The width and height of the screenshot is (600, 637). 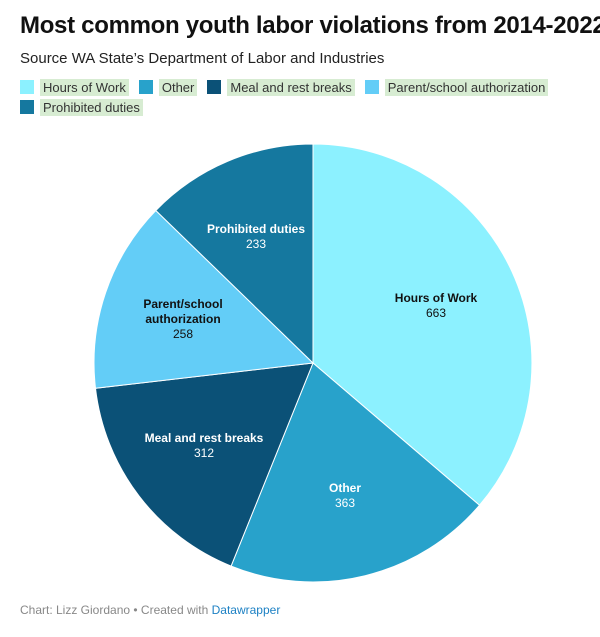 What do you see at coordinates (436, 313) in the screenshot?
I see `slice-value: 663` at bounding box center [436, 313].